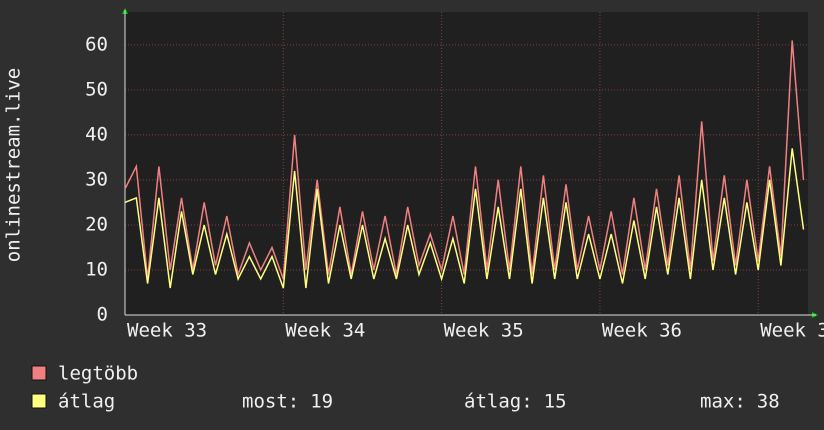 This screenshot has width=824, height=430. I want to click on y-tick-label: 20, so click(96, 224).